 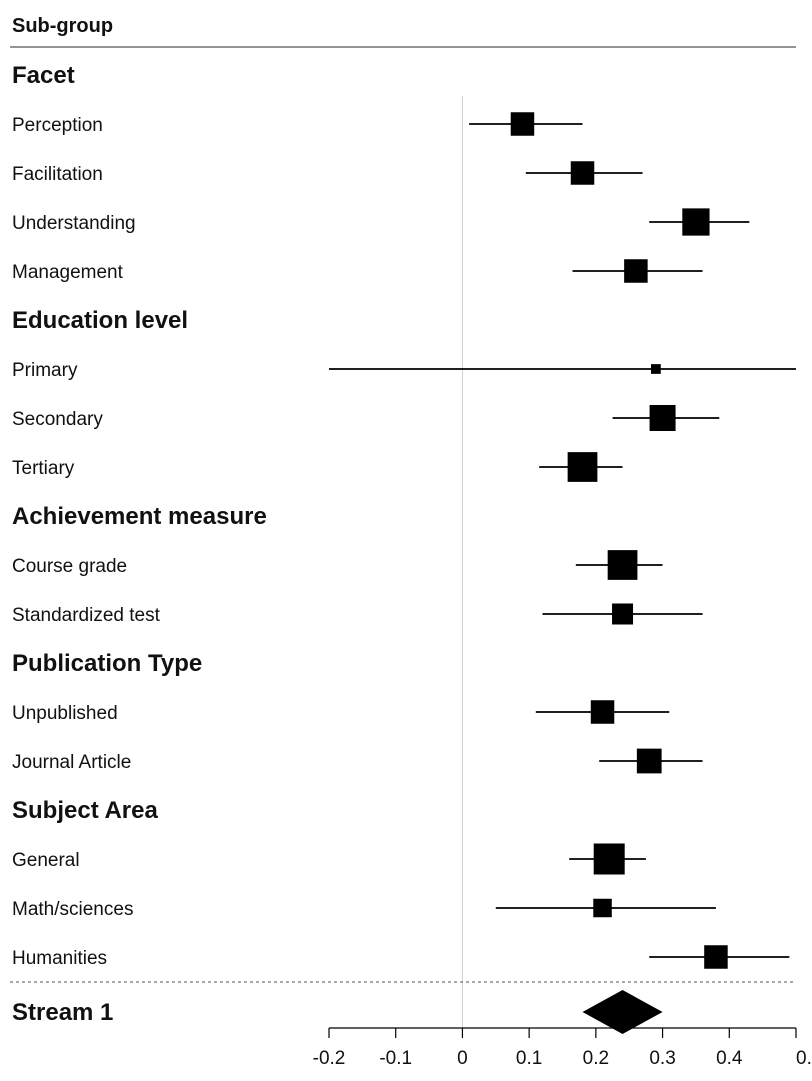 I want to click on row-label-primary: Primary, so click(x=45, y=370).